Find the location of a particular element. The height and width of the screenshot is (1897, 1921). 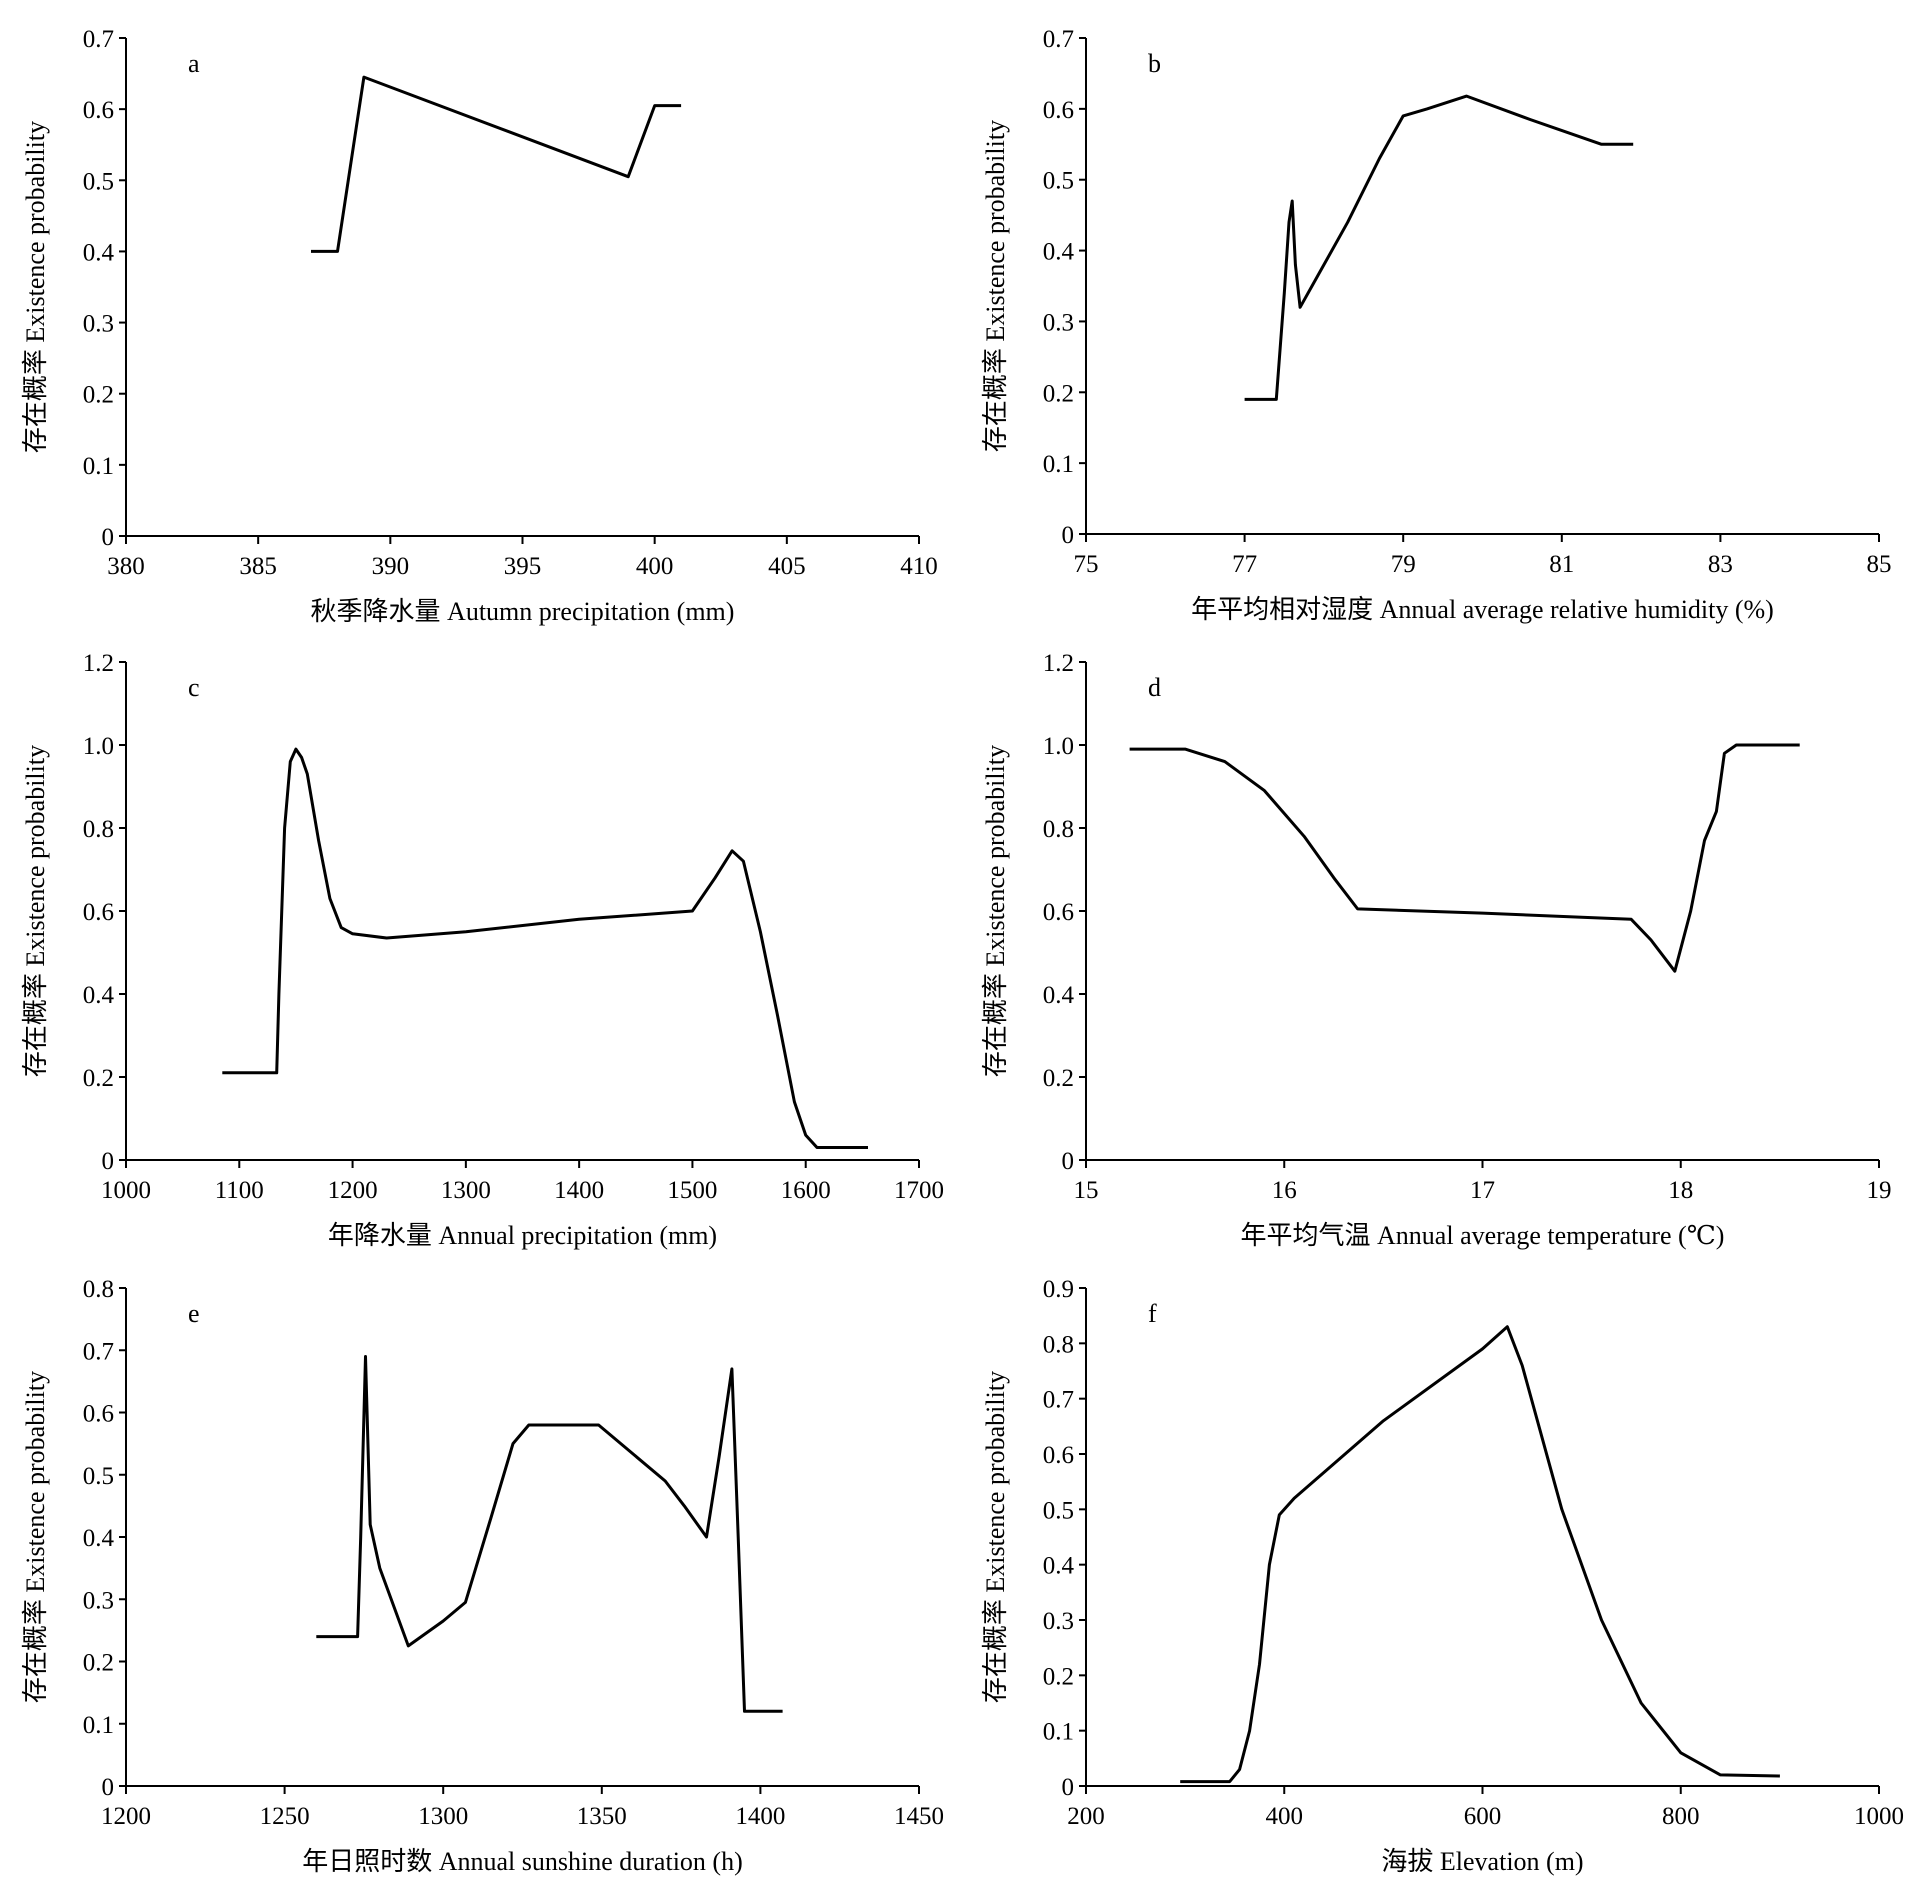

x-tick-label: 1400 is located at coordinates (760, 1816).